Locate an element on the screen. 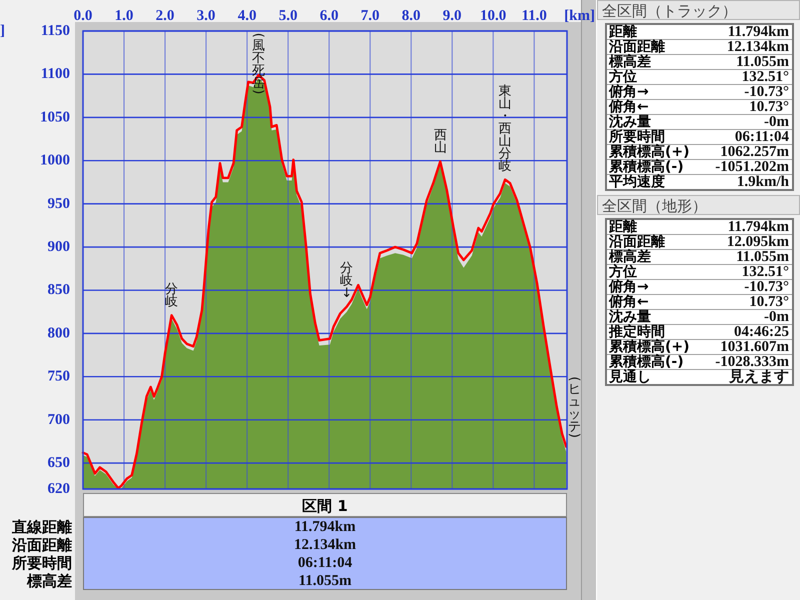  y-tick-label: 1100 is located at coordinates (55, 74).